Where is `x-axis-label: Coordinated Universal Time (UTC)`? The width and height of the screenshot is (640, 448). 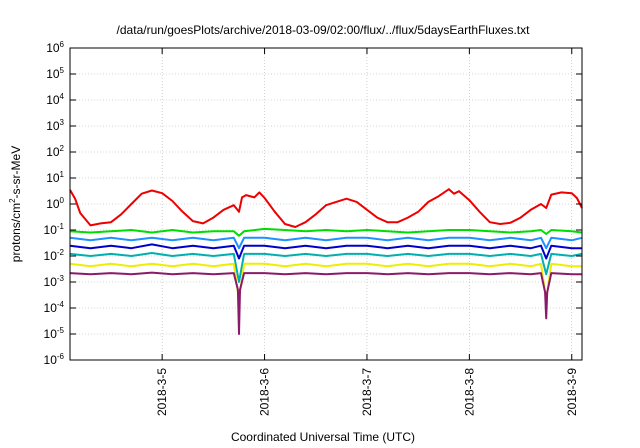
x-axis-label: Coordinated Universal Time (UTC) is located at coordinates (323, 437).